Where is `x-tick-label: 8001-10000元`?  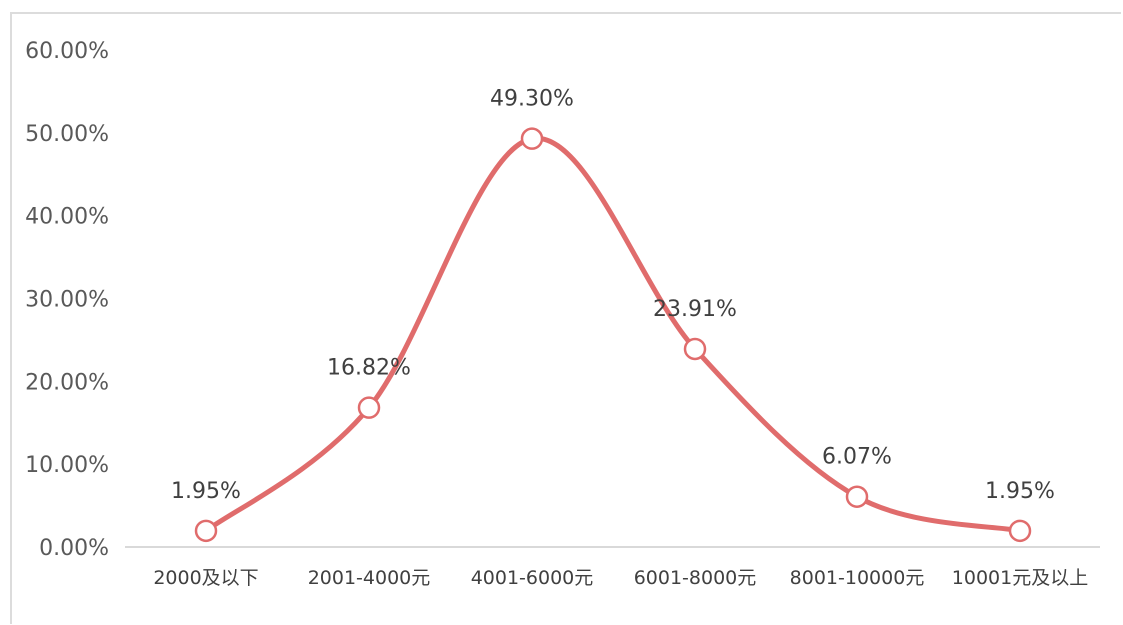
x-tick-label: 8001-10000元 is located at coordinates (857, 578).